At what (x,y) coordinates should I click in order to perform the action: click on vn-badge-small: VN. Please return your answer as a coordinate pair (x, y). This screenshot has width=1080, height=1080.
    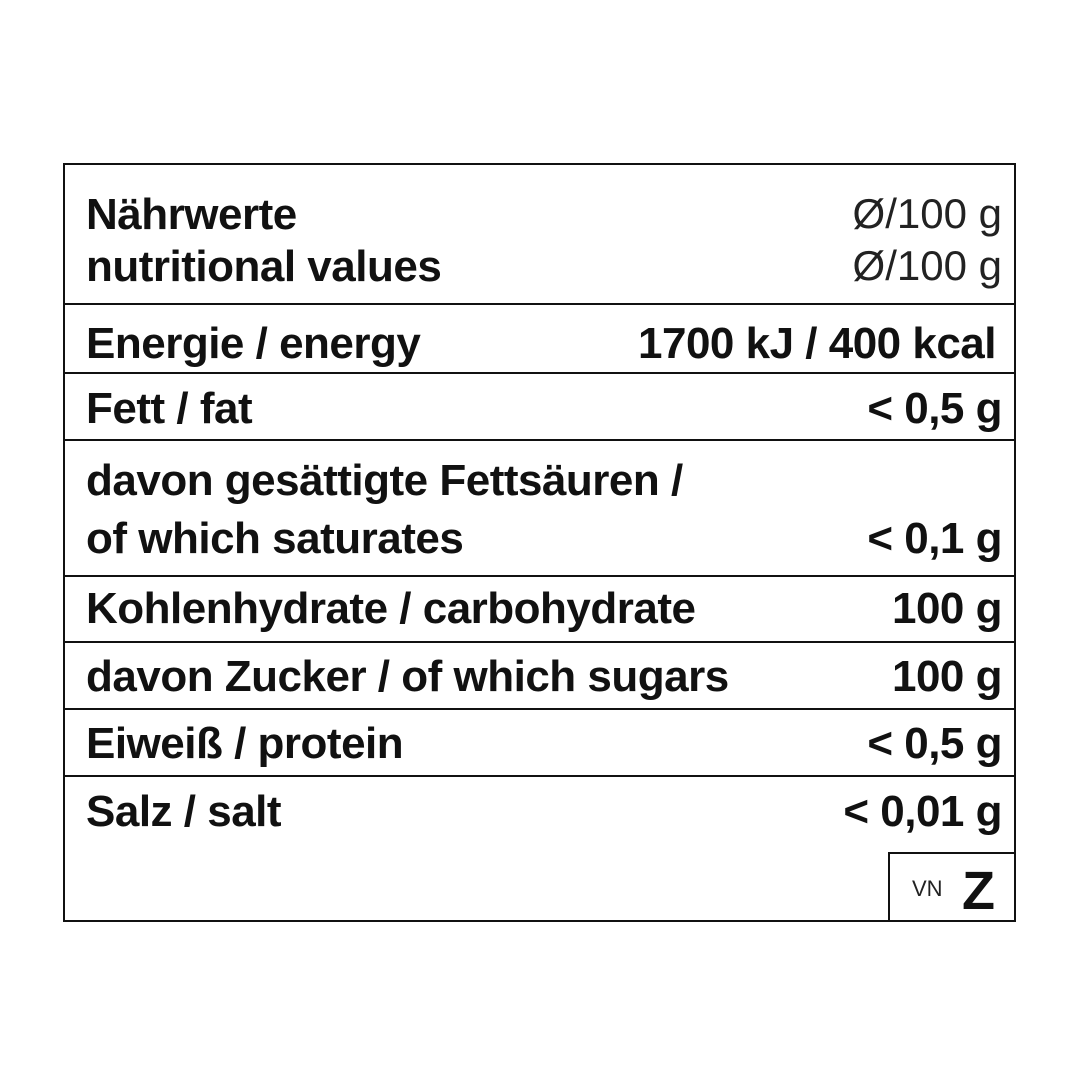
    Looking at the image, I should click on (927, 888).